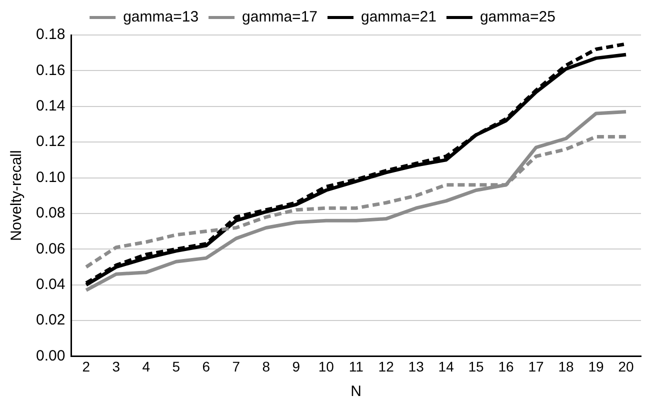 This screenshot has width=651, height=405. What do you see at coordinates (386, 366) in the screenshot?
I see `x-tick-label: 12` at bounding box center [386, 366].